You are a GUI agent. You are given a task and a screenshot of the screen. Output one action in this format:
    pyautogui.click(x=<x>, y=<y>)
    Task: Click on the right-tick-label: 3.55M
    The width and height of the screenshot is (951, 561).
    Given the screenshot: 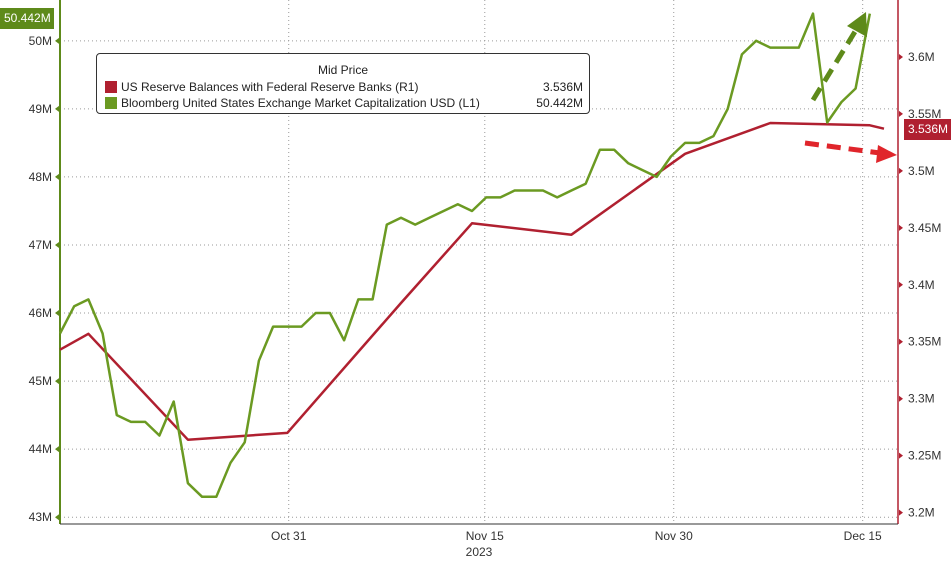 What is the action you would take?
    pyautogui.click(x=924, y=114)
    